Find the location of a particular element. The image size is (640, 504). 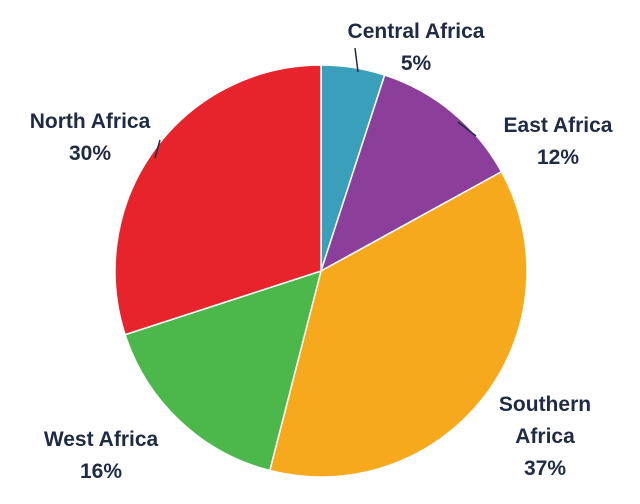

category-label: Southern Africa is located at coordinates (545, 420).